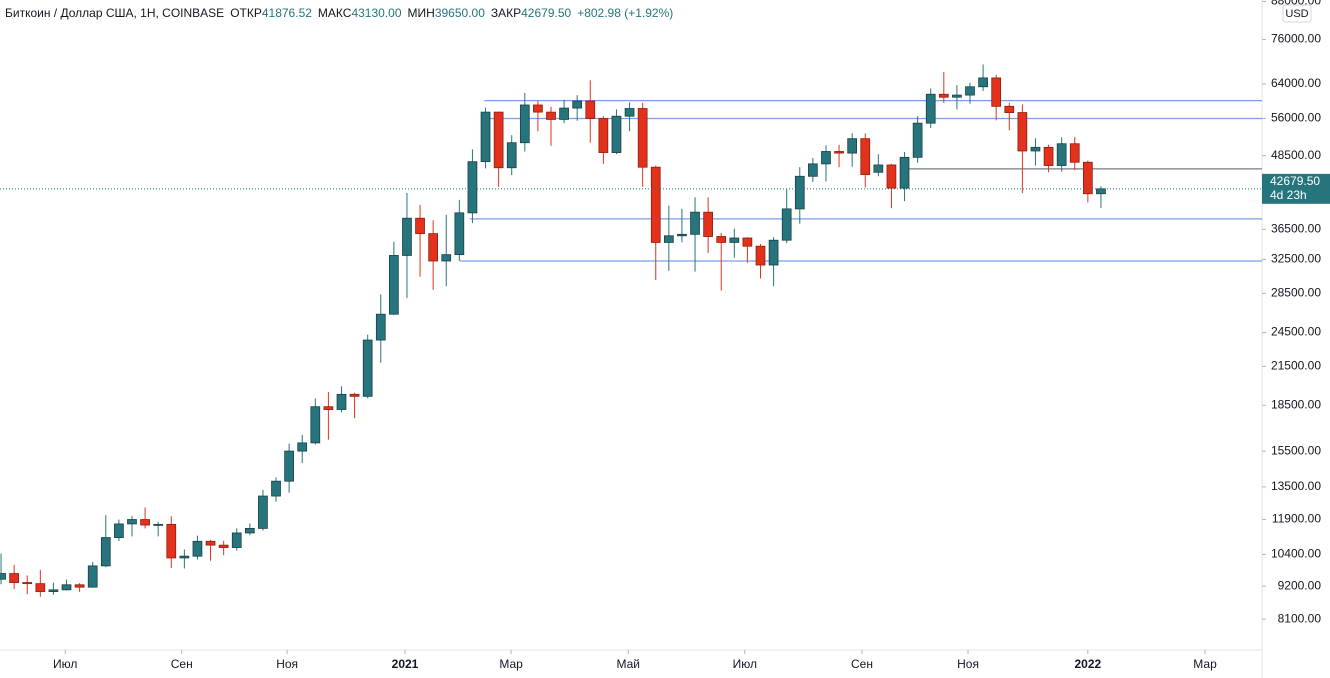 The image size is (1330, 678). I want to click on currency: USD, so click(1296, 14).